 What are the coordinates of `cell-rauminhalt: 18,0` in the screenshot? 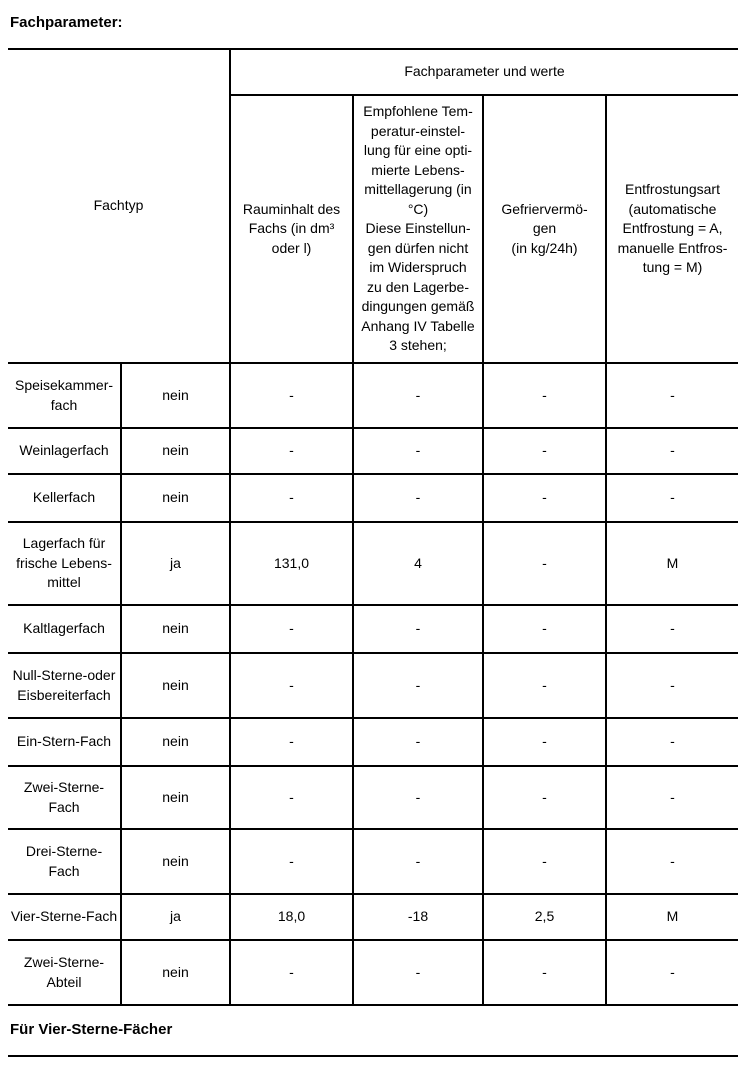 It's located at (291, 917).